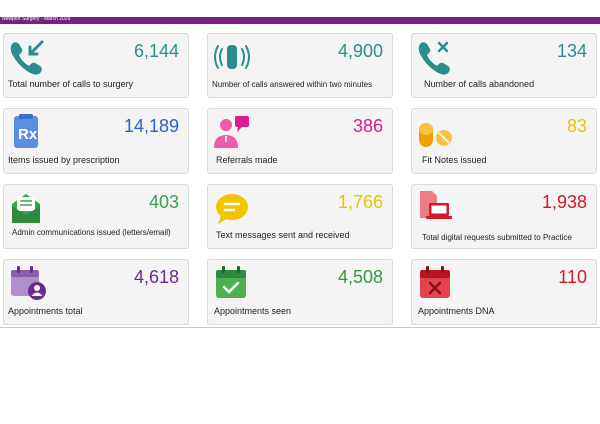  What do you see at coordinates (28, 283) in the screenshot?
I see `calendar-user-icon` at bounding box center [28, 283].